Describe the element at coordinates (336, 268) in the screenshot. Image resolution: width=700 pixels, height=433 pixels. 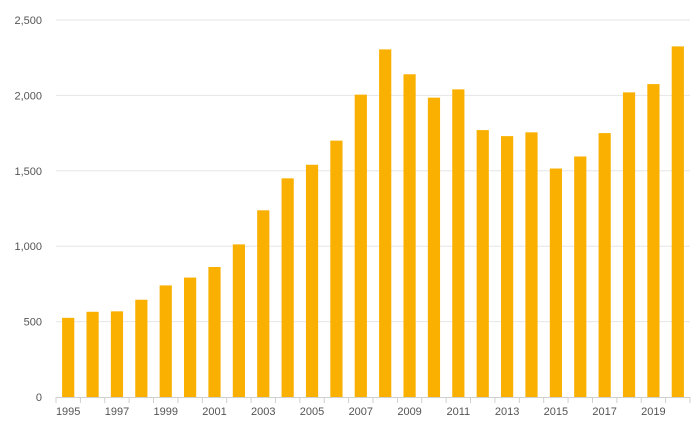
I see `bar-2006` at that location.